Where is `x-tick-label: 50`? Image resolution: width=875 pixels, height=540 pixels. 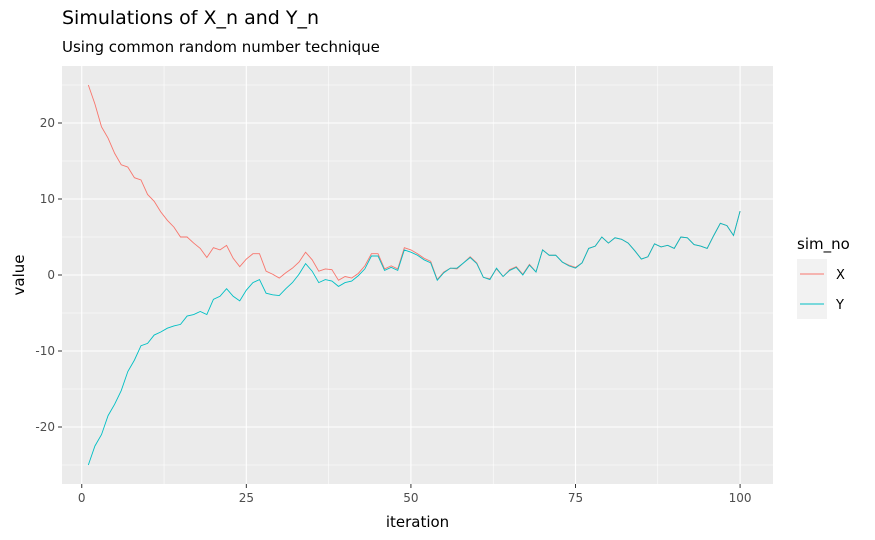 x-tick-label: 50 is located at coordinates (410, 498).